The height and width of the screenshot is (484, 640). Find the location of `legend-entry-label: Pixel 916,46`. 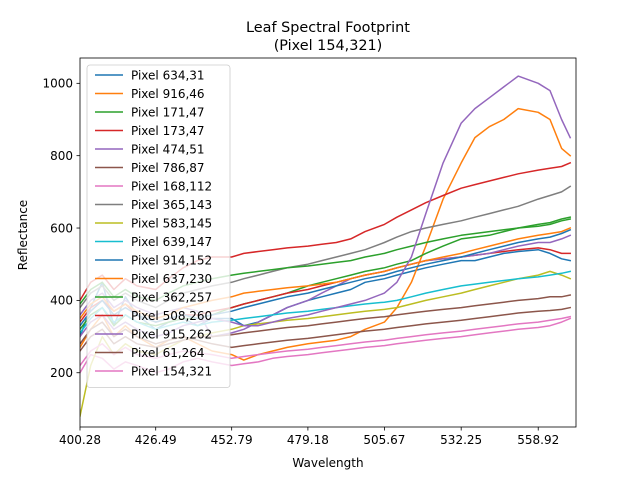

legend-entry-label: Pixel 916,46 is located at coordinates (168, 94).